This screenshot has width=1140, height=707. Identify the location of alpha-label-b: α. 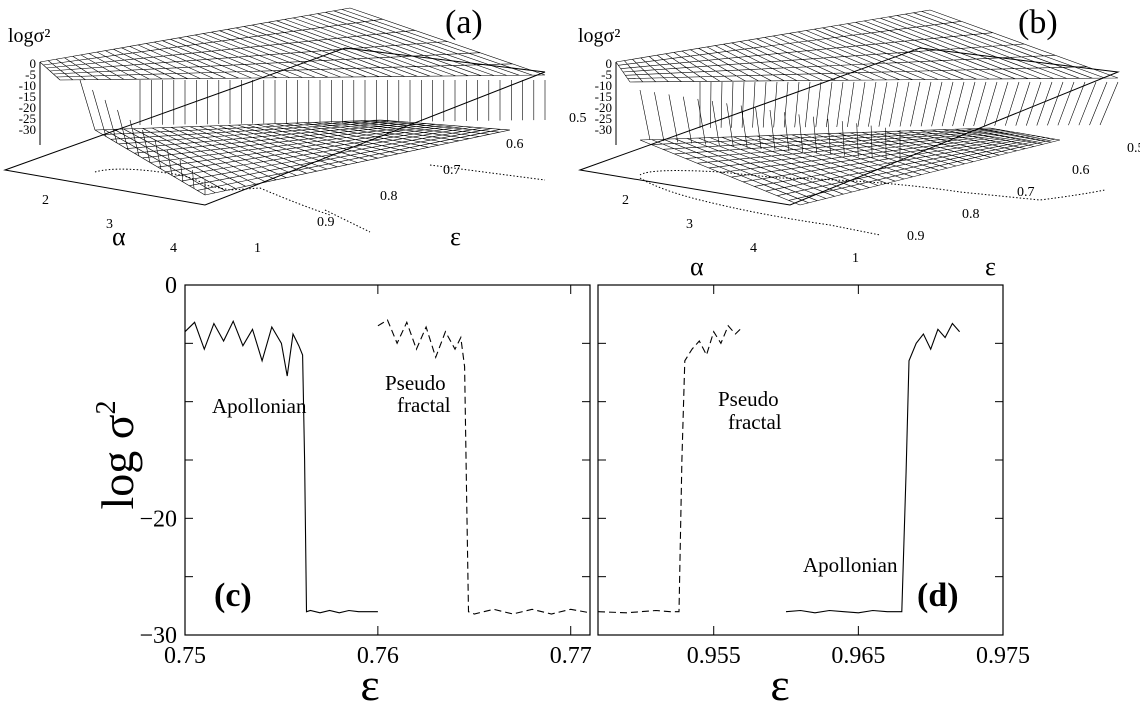
(697, 266).